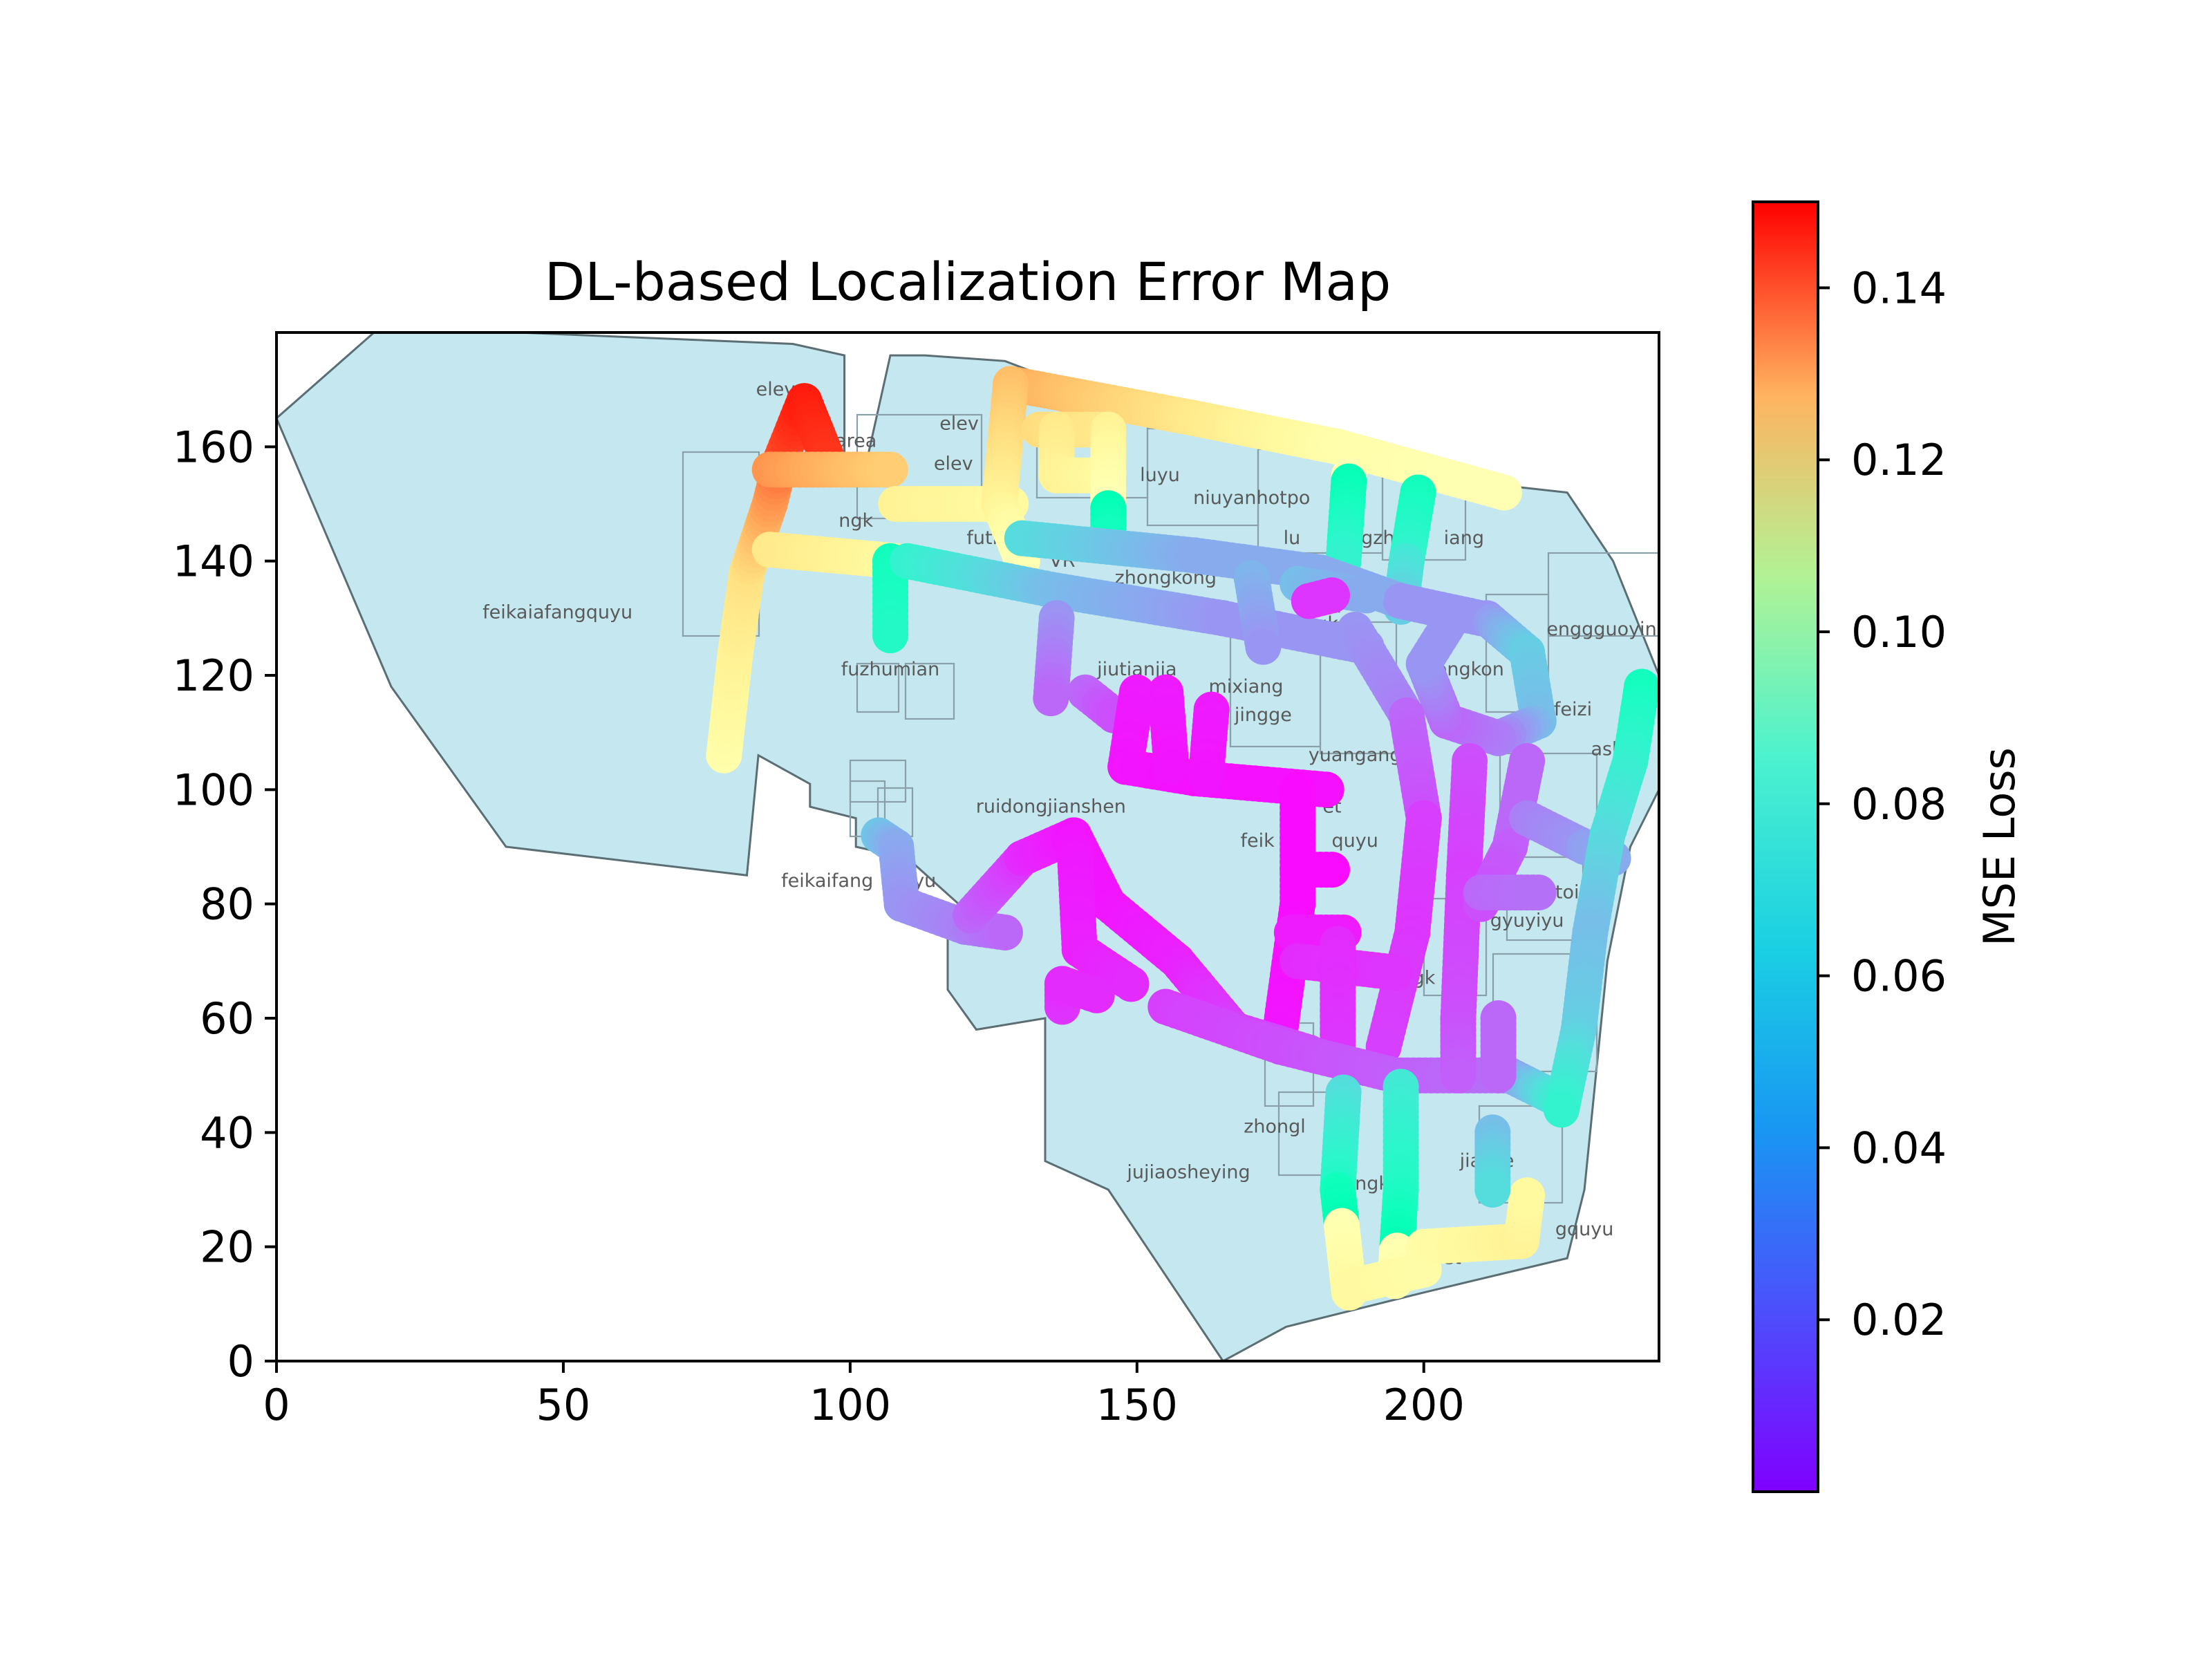 This screenshot has height=1659, width=2212. What do you see at coordinates (1257, 841) in the screenshot?
I see `room-label: feik` at bounding box center [1257, 841].